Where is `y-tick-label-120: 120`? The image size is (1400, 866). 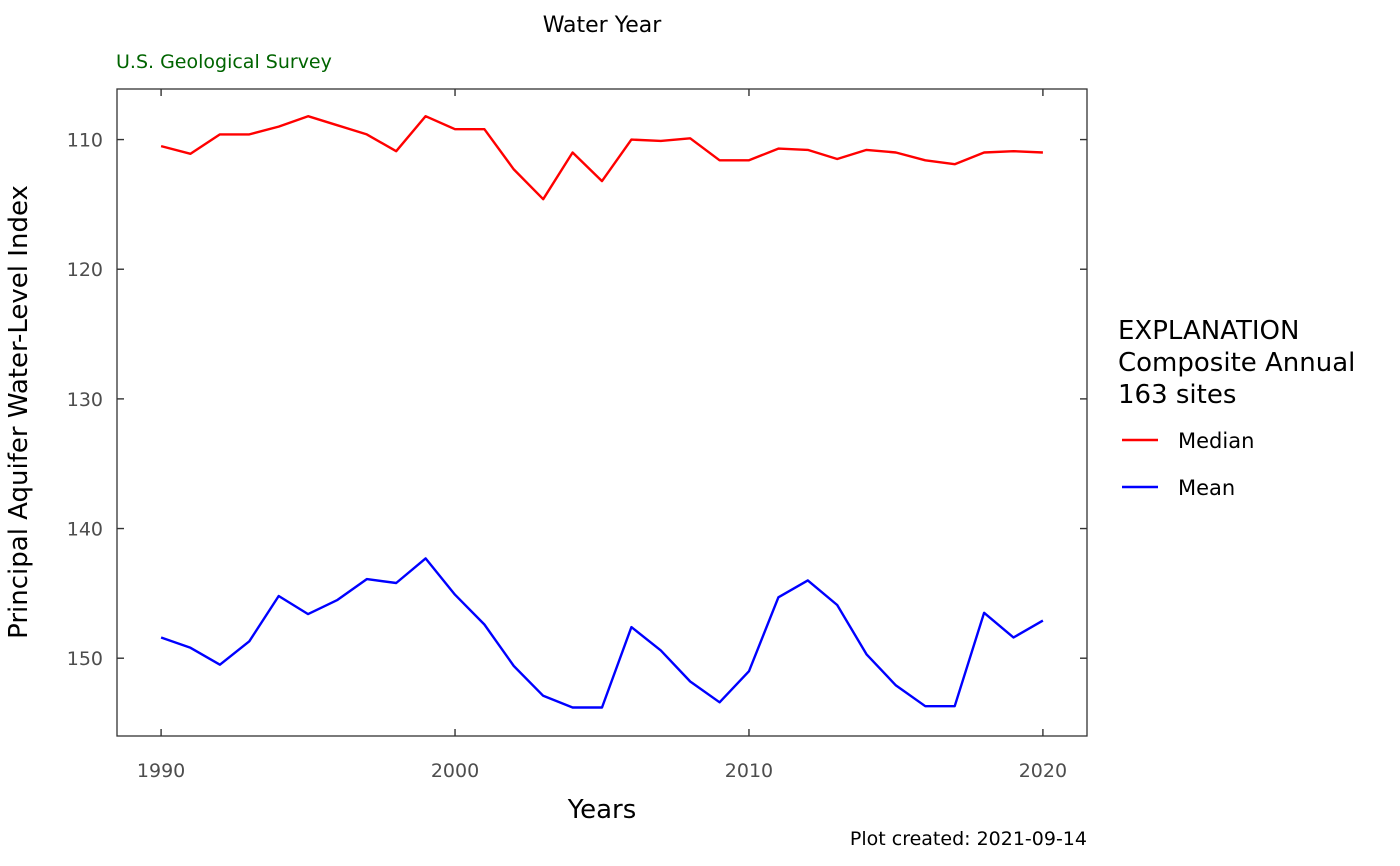 y-tick-label-120: 120 is located at coordinates (85, 270).